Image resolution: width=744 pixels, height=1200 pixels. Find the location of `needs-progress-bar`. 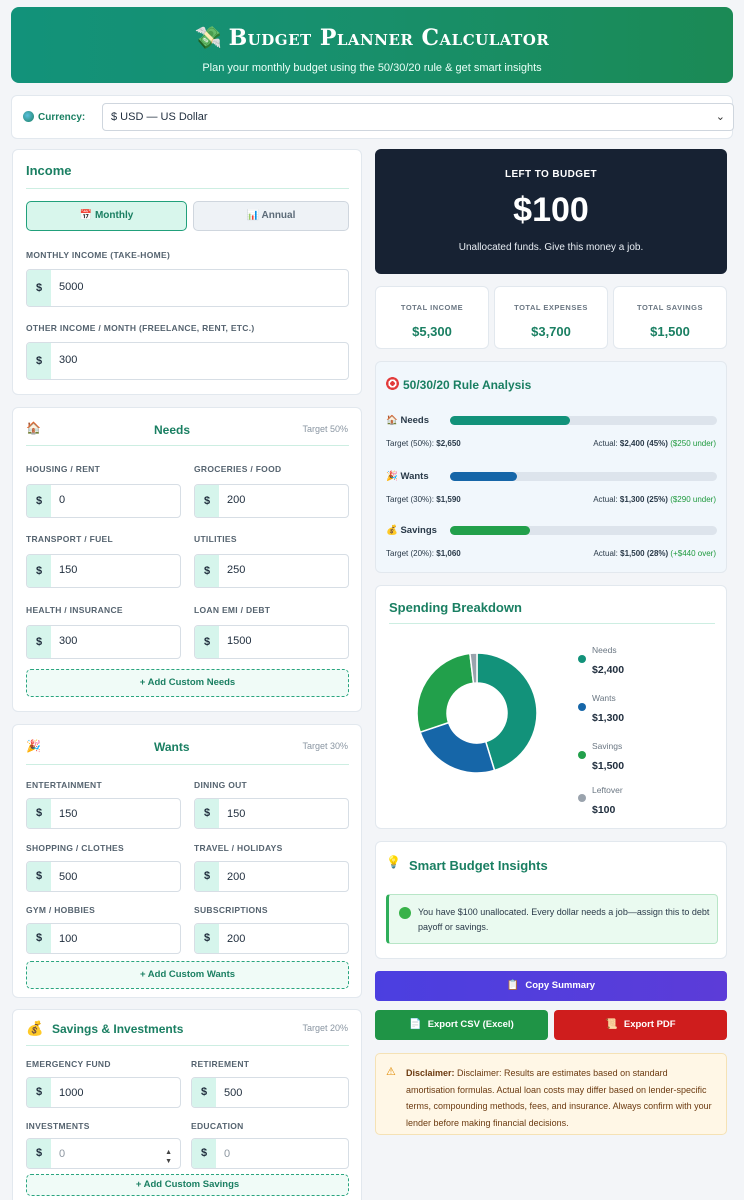

needs-progress-bar is located at coordinates (583, 420).